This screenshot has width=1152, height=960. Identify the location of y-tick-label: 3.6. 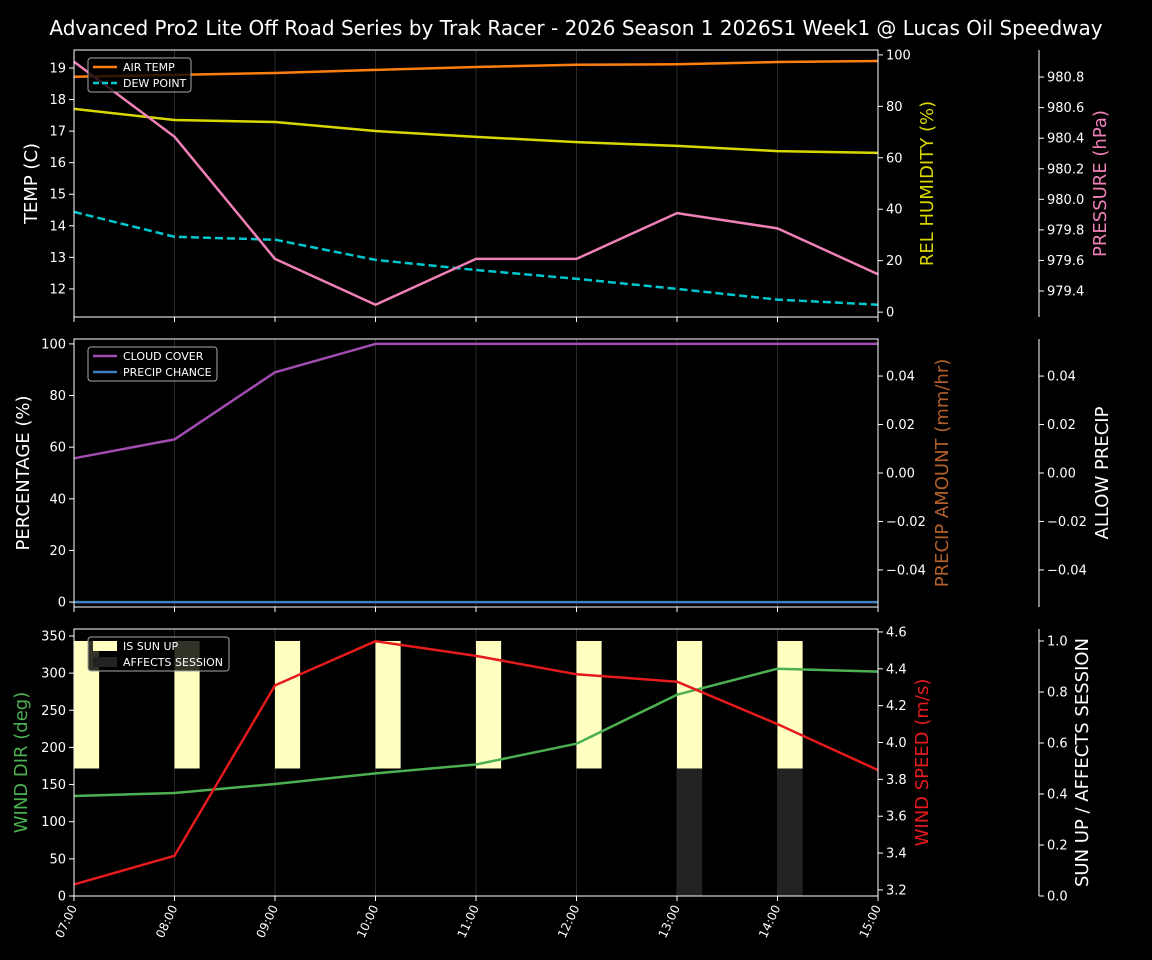
(896, 817).